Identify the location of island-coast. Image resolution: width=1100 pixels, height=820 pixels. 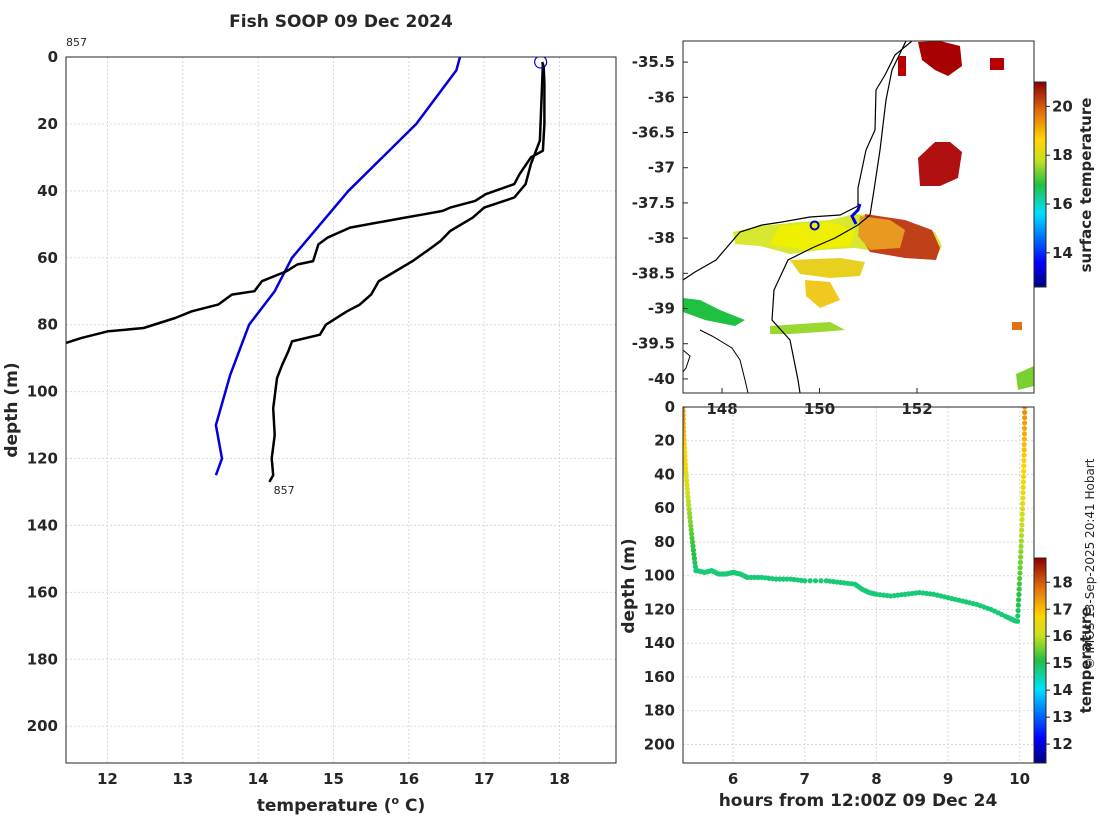
(687, 361).